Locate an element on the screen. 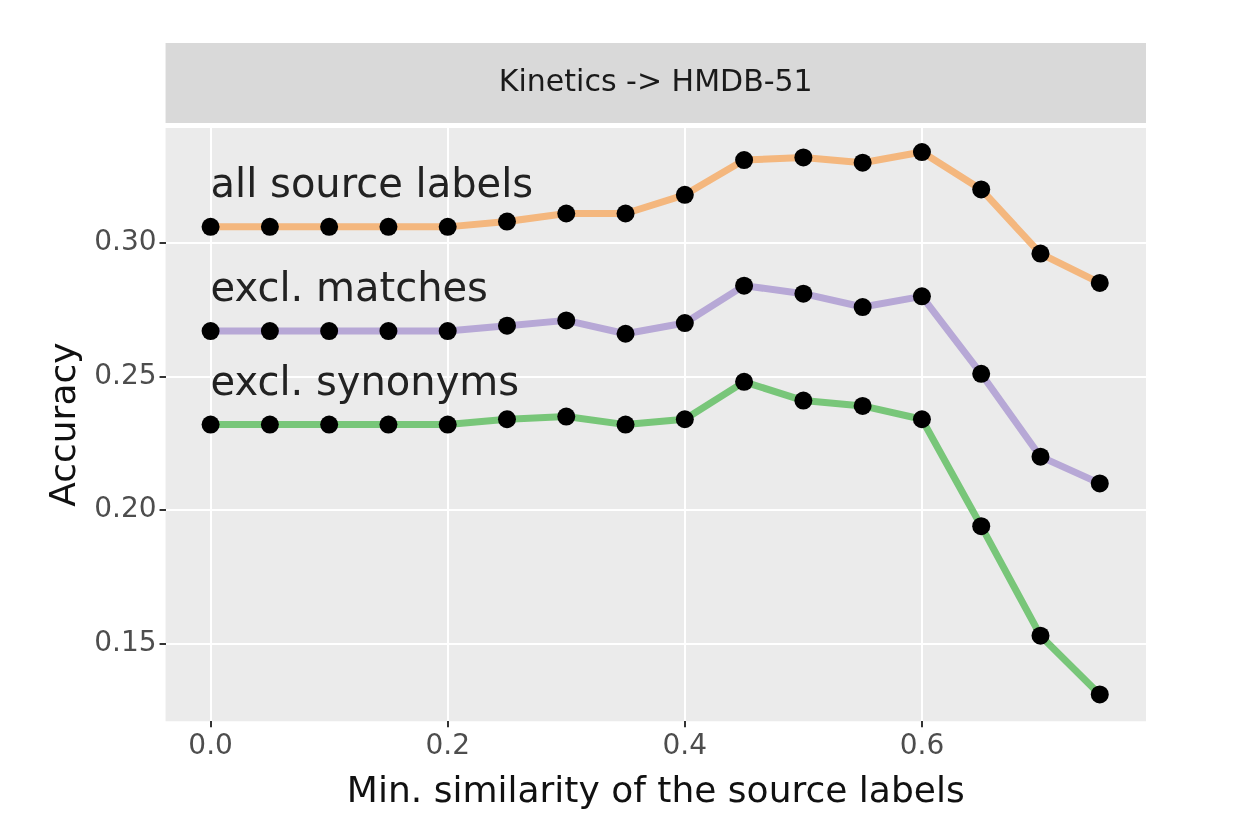 This screenshot has height=818, width=1236. y-tick-label: 0.20 is located at coordinates (125, 508).